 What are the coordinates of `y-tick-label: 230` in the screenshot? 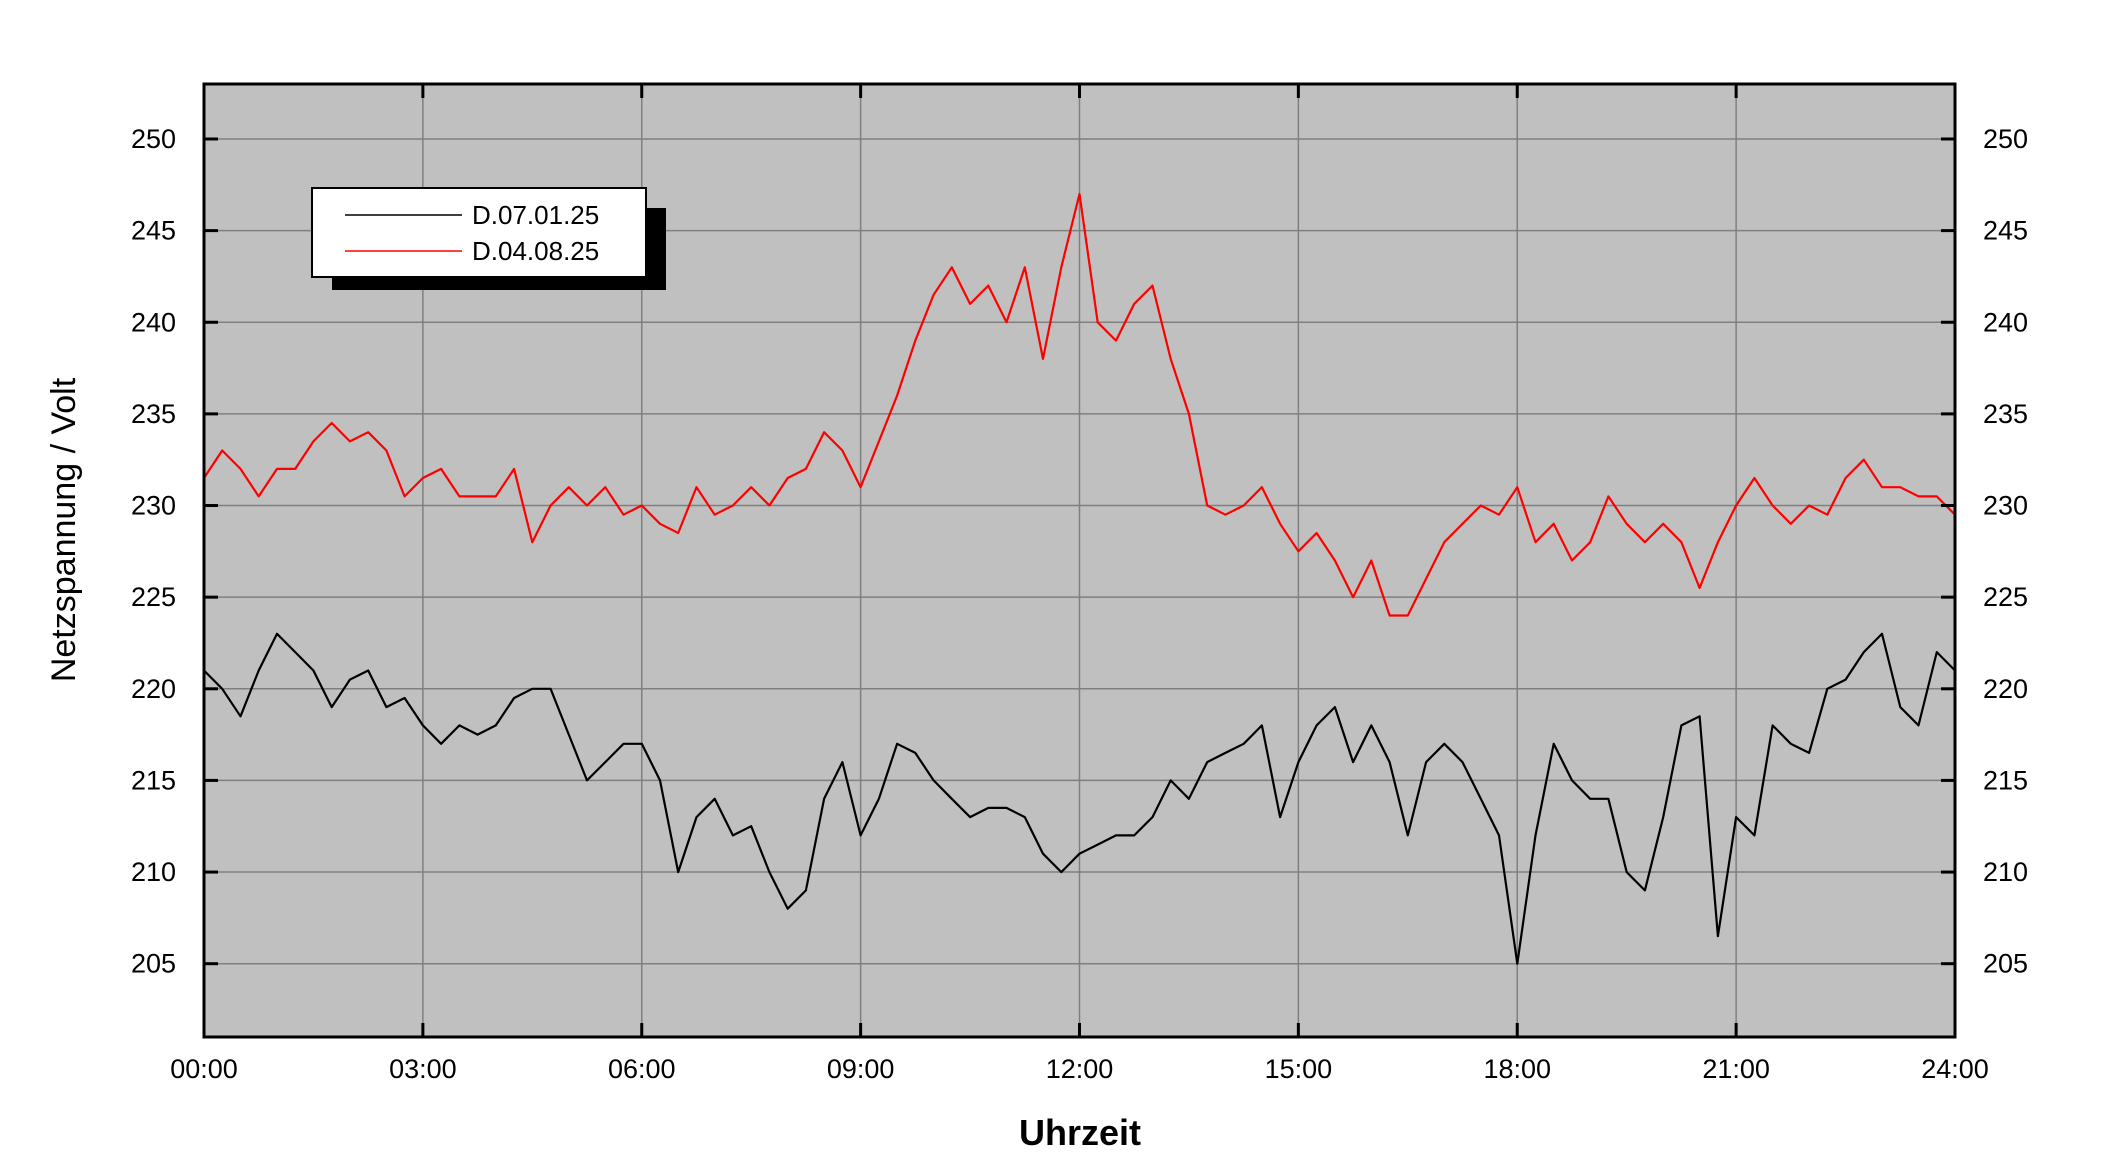 It's located at (153, 506).